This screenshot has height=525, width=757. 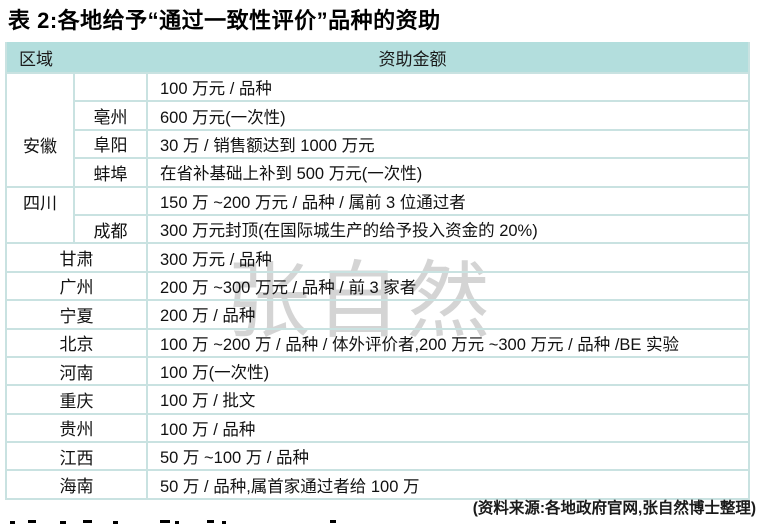 What do you see at coordinates (76, 314) in the screenshot?
I see `province-cell: 宁夏` at bounding box center [76, 314].